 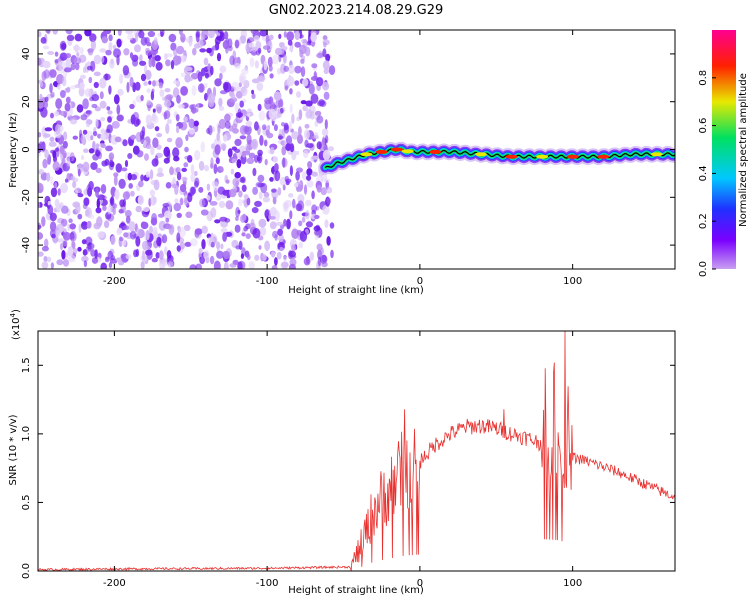 I want to click on colorbar-label: Normalized spectral amplitude, so click(x=743, y=150).